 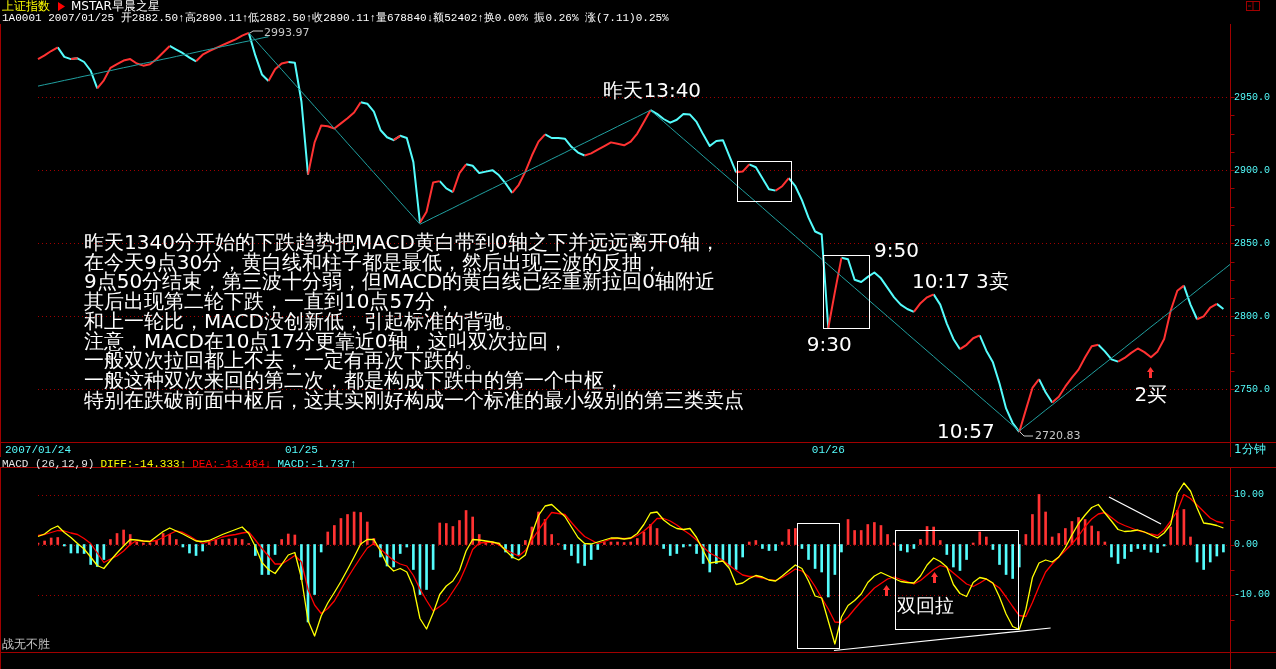 I want to click on annotation: 10:17 3卖, so click(x=960, y=281).